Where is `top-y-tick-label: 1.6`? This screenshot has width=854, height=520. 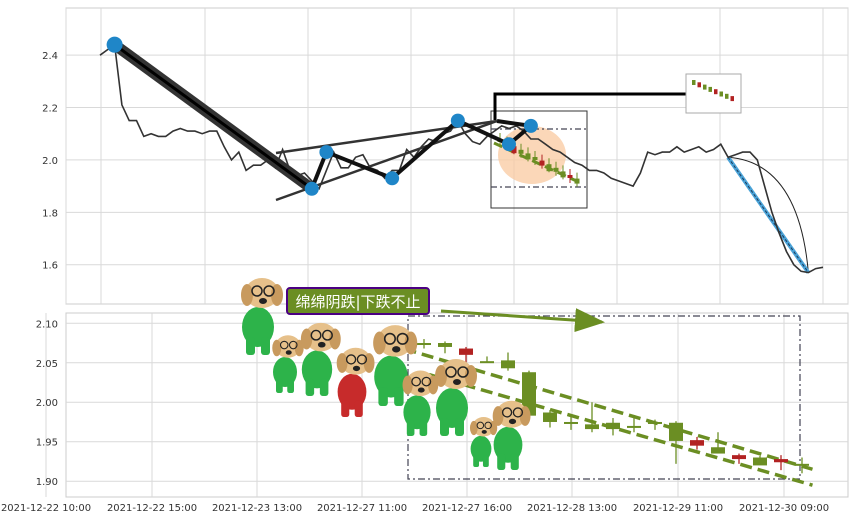 top-y-tick-label: 1.6 is located at coordinates (50, 266).